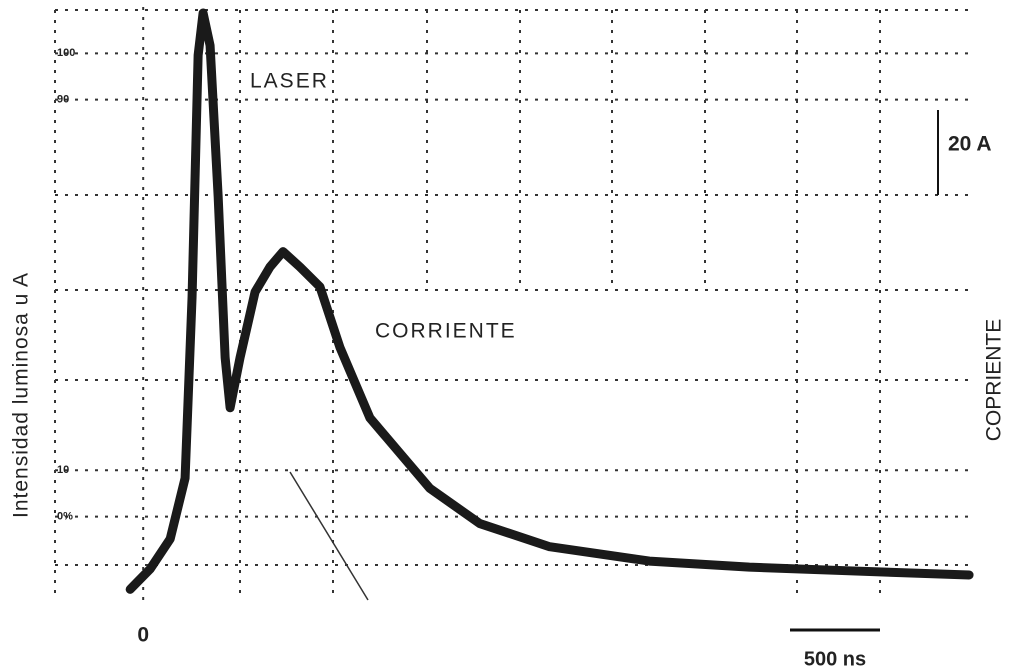 The height and width of the screenshot is (671, 1012). Describe the element at coordinates (289, 81) in the screenshot. I see `laser-label: LASER` at that location.